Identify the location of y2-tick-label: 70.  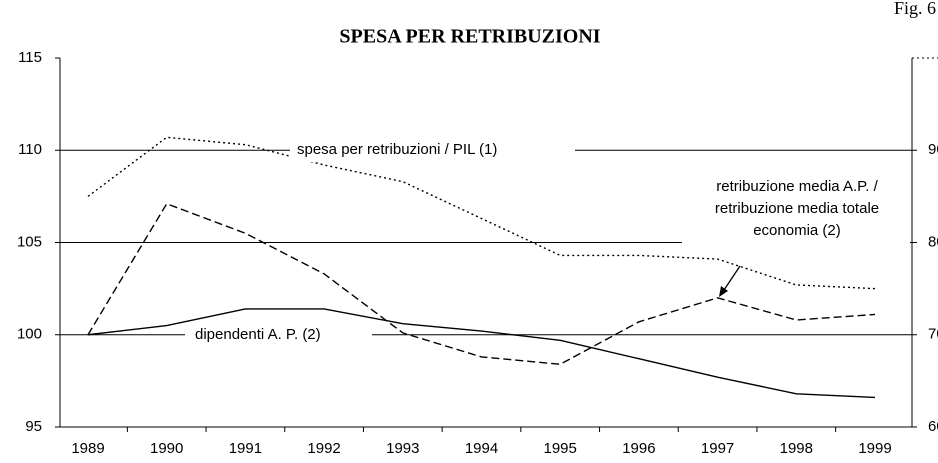
(933, 334).